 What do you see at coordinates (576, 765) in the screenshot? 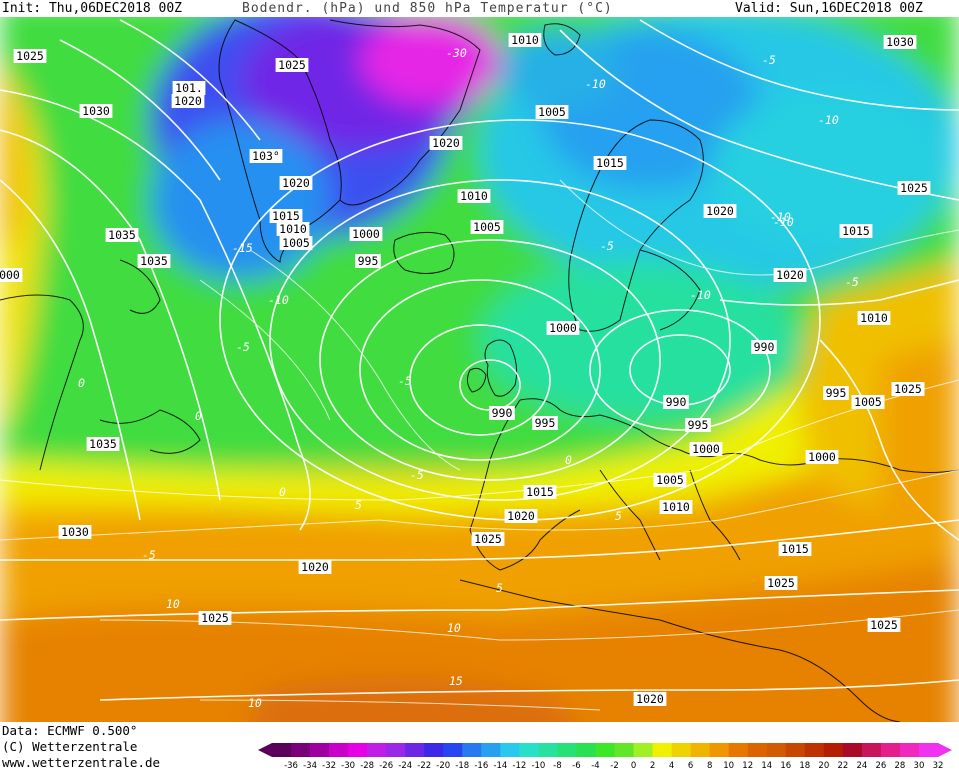
I see `colorbar-tick-label: -6` at bounding box center [576, 765].